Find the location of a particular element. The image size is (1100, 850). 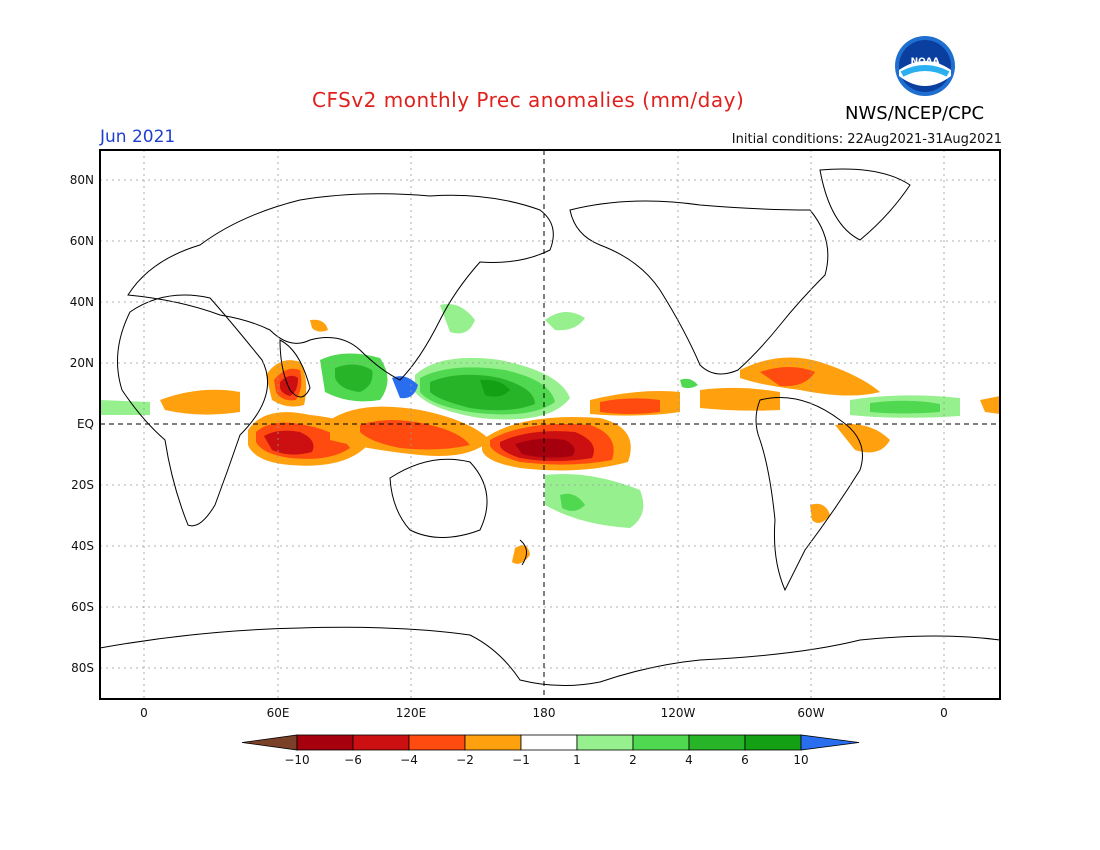

lon-label: 60W is located at coordinates (810, 713).